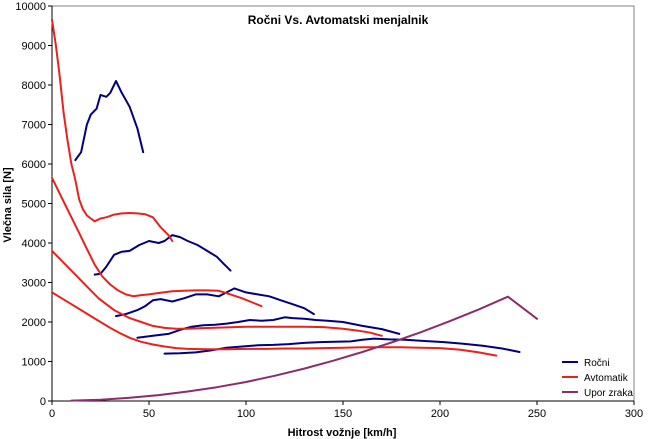 The height and width of the screenshot is (439, 650). I want to click on x-axis-title: Hitrost vožnje [km/h], so click(342, 433).